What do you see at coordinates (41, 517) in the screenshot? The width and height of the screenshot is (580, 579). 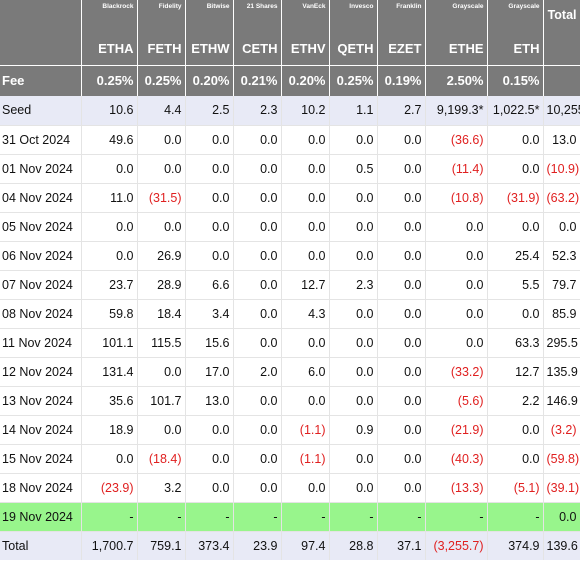 I see `row-label: 19 Nov 2024` at bounding box center [41, 517].